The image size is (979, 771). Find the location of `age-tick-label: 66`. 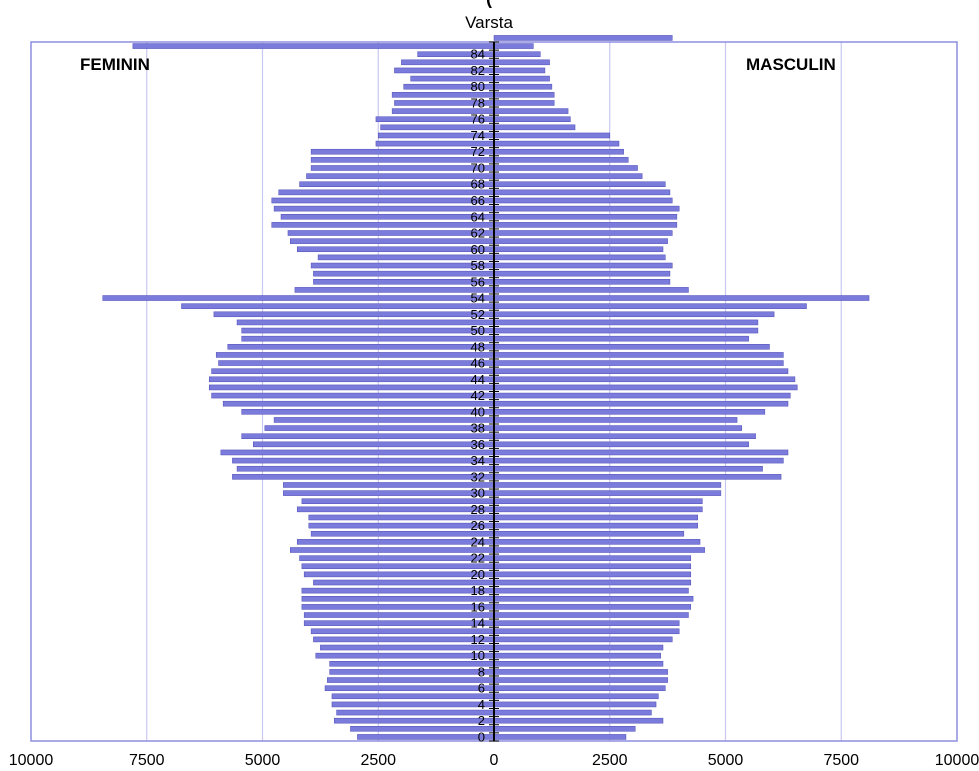

age-tick-label: 66 is located at coordinates (478, 200).